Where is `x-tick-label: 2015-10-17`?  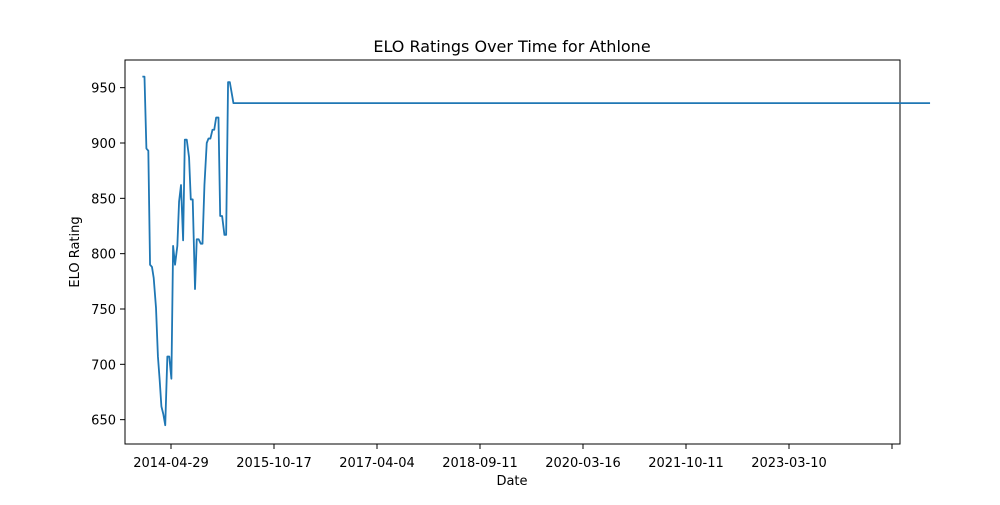 x-tick-label: 2015-10-17 is located at coordinates (274, 463).